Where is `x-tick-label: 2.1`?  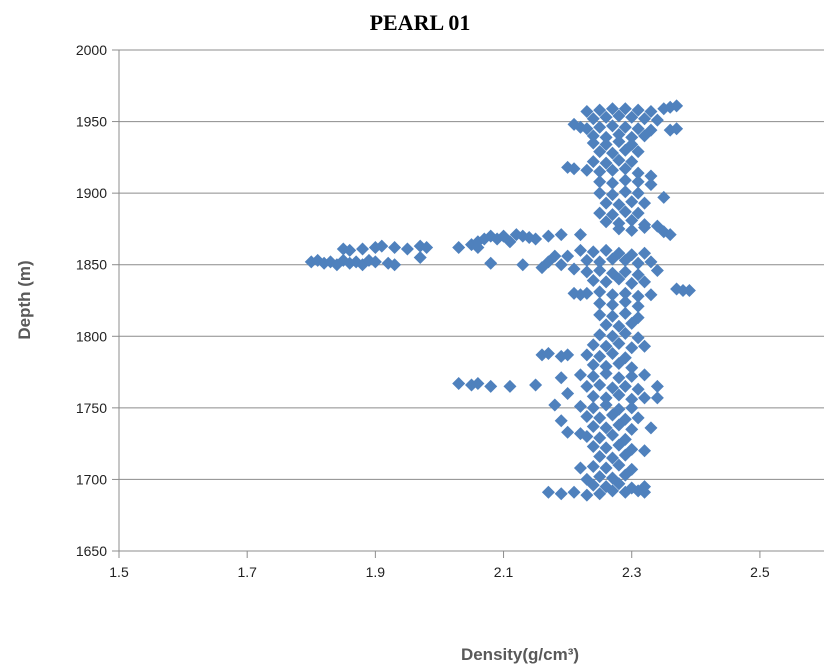 x-tick-label: 2.1 is located at coordinates (504, 572).